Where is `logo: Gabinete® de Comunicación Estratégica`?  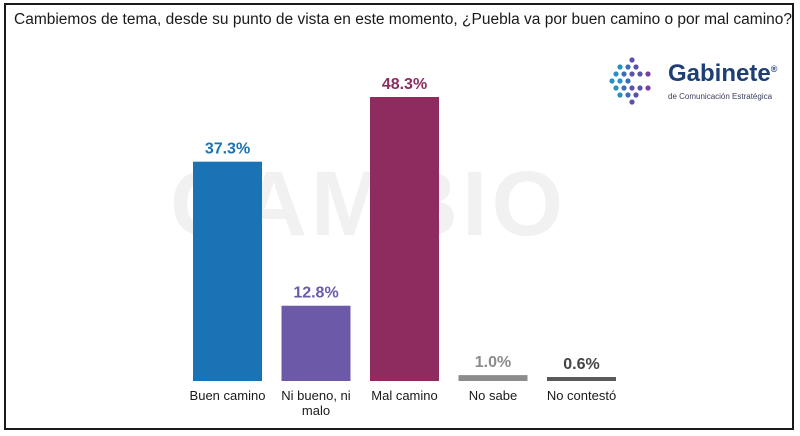 logo: Gabinete® de Comunicación Estratégica is located at coordinates (695, 84).